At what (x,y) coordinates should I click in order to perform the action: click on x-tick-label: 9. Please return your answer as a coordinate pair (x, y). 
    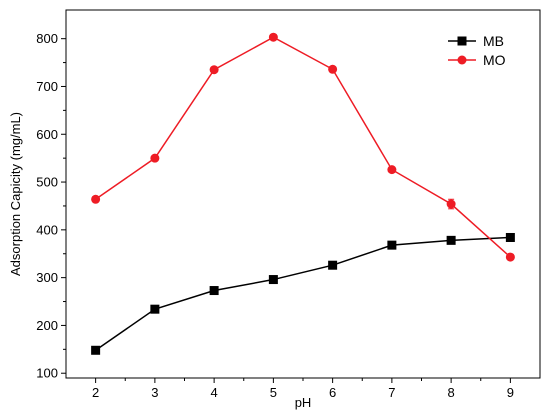
    Looking at the image, I should click on (510, 392).